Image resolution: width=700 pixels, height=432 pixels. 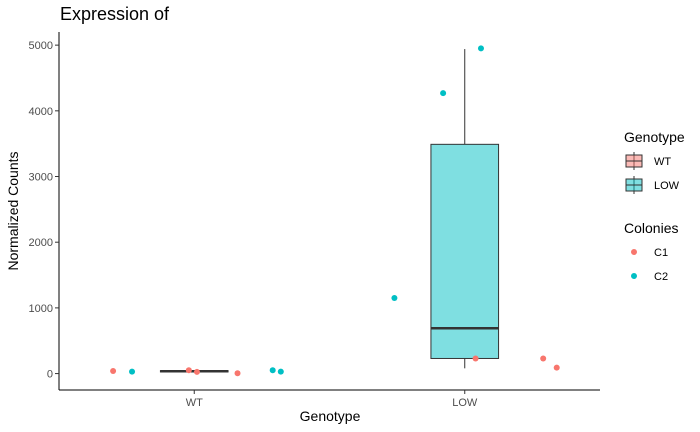 What do you see at coordinates (465, 403) in the screenshot?
I see `x-tick-label: LOW` at bounding box center [465, 403].